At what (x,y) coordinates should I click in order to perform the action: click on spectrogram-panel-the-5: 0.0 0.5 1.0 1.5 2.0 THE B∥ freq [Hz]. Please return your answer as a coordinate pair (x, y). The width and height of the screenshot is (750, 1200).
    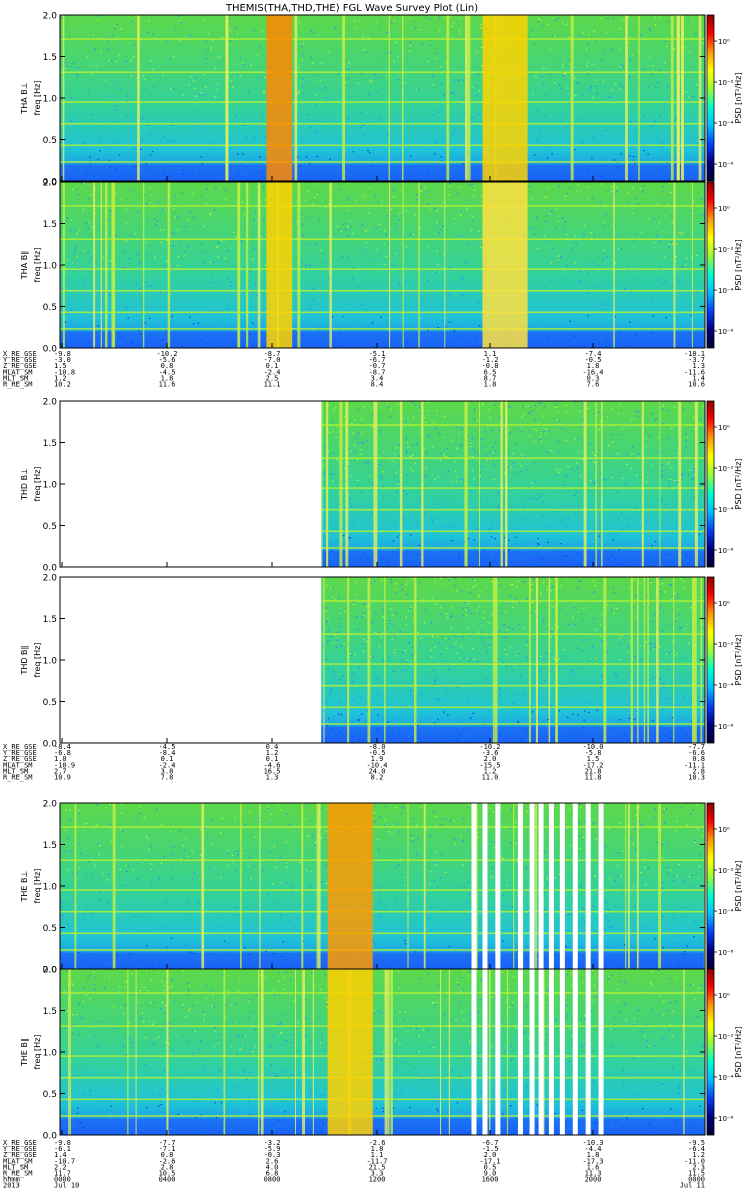
    Looking at the image, I should click on (363, 1054).